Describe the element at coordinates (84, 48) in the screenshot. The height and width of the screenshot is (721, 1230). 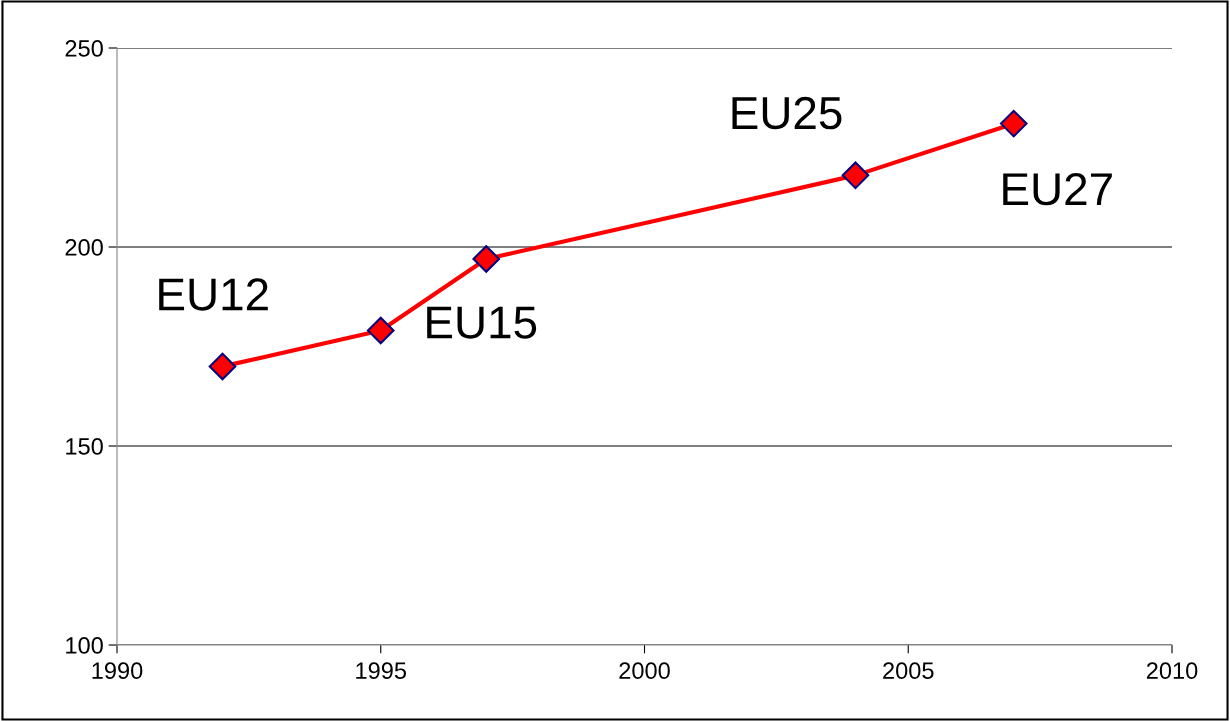
I see `y-tick-label: 250` at that location.